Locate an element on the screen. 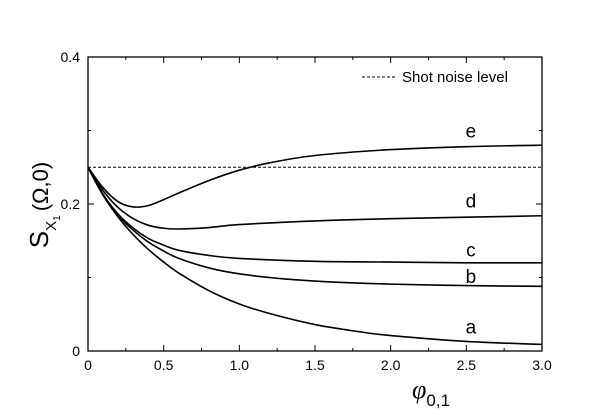  x-tick-label: 2.0 is located at coordinates (391, 365).